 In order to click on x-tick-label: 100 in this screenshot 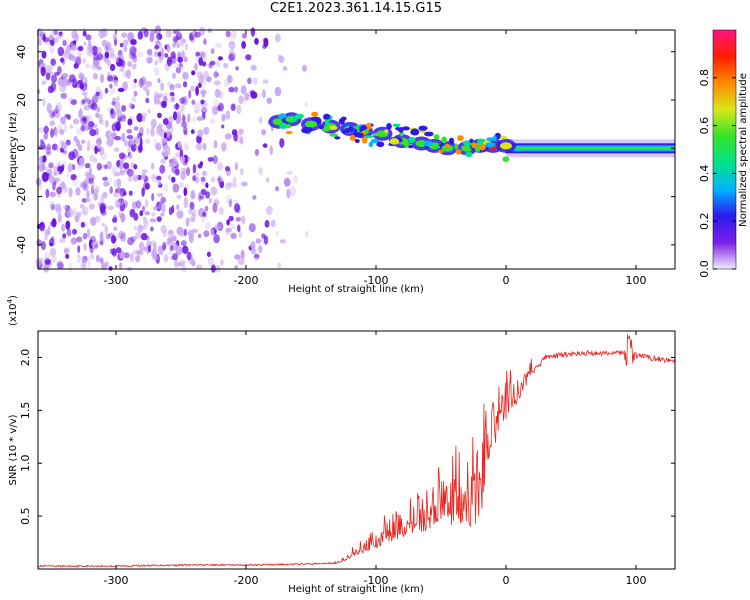, I will do `click(636, 280)`.